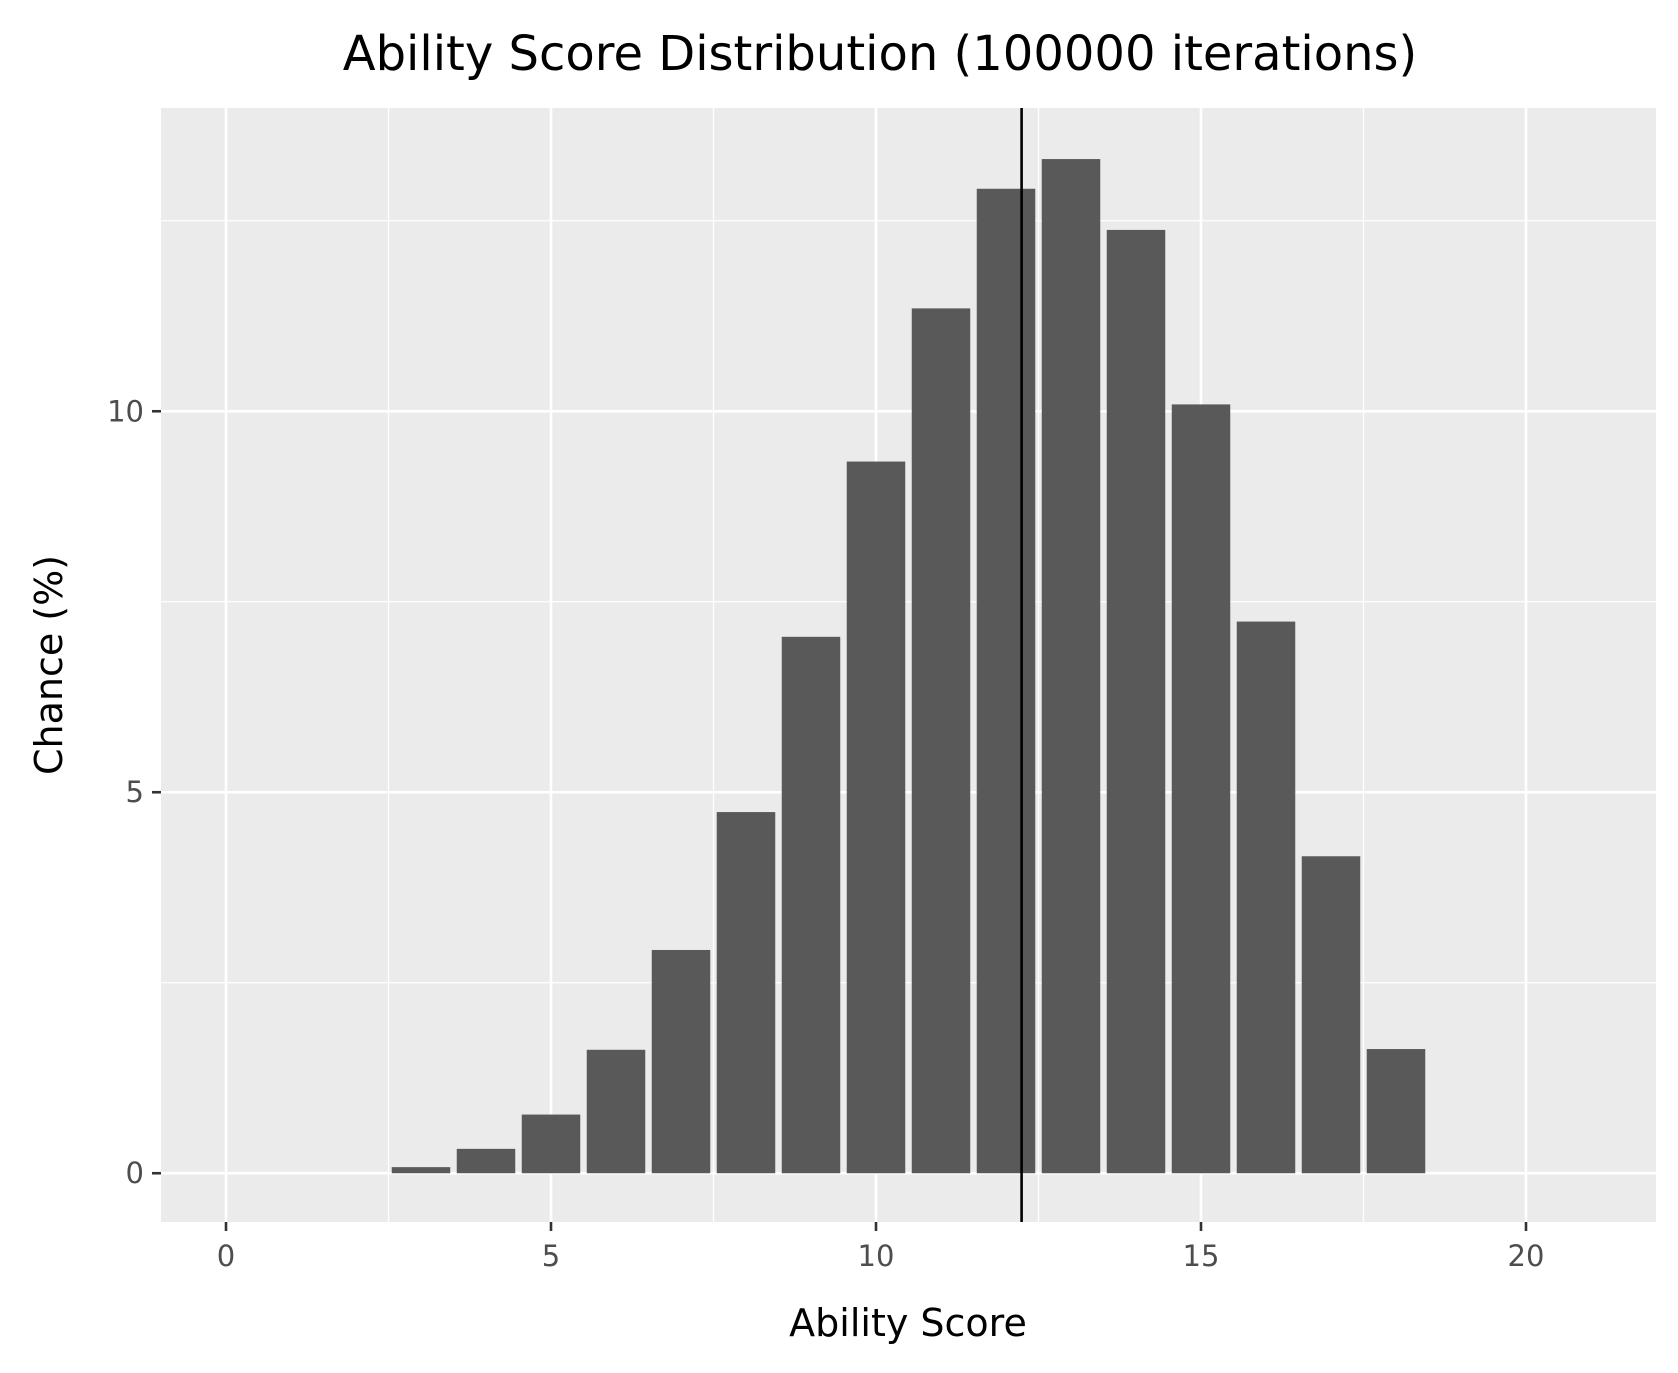 The height and width of the screenshot is (1373, 1678). What do you see at coordinates (125, 411) in the screenshot?
I see `y-tick-label: 10` at bounding box center [125, 411].